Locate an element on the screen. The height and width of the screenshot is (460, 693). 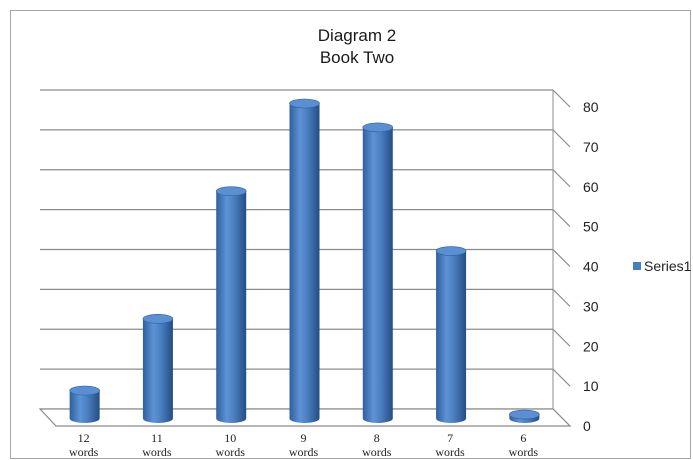
x-tick-label: 10 is located at coordinates (230, 438).